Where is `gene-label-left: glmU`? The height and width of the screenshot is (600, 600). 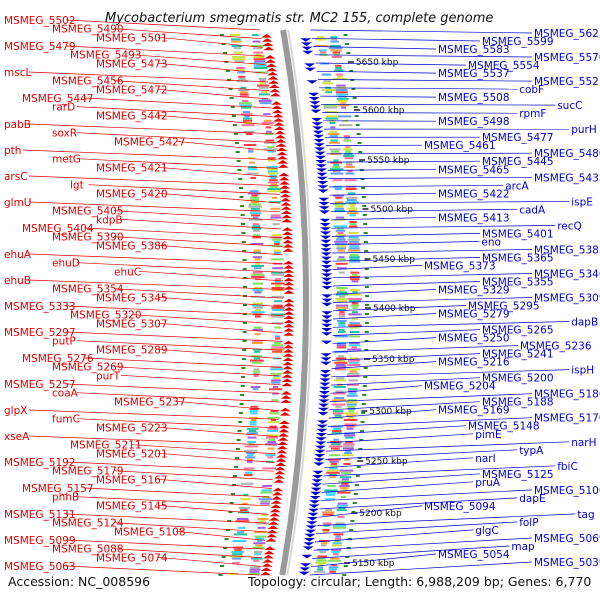 gene-label-left: glmU is located at coordinates (18, 203).